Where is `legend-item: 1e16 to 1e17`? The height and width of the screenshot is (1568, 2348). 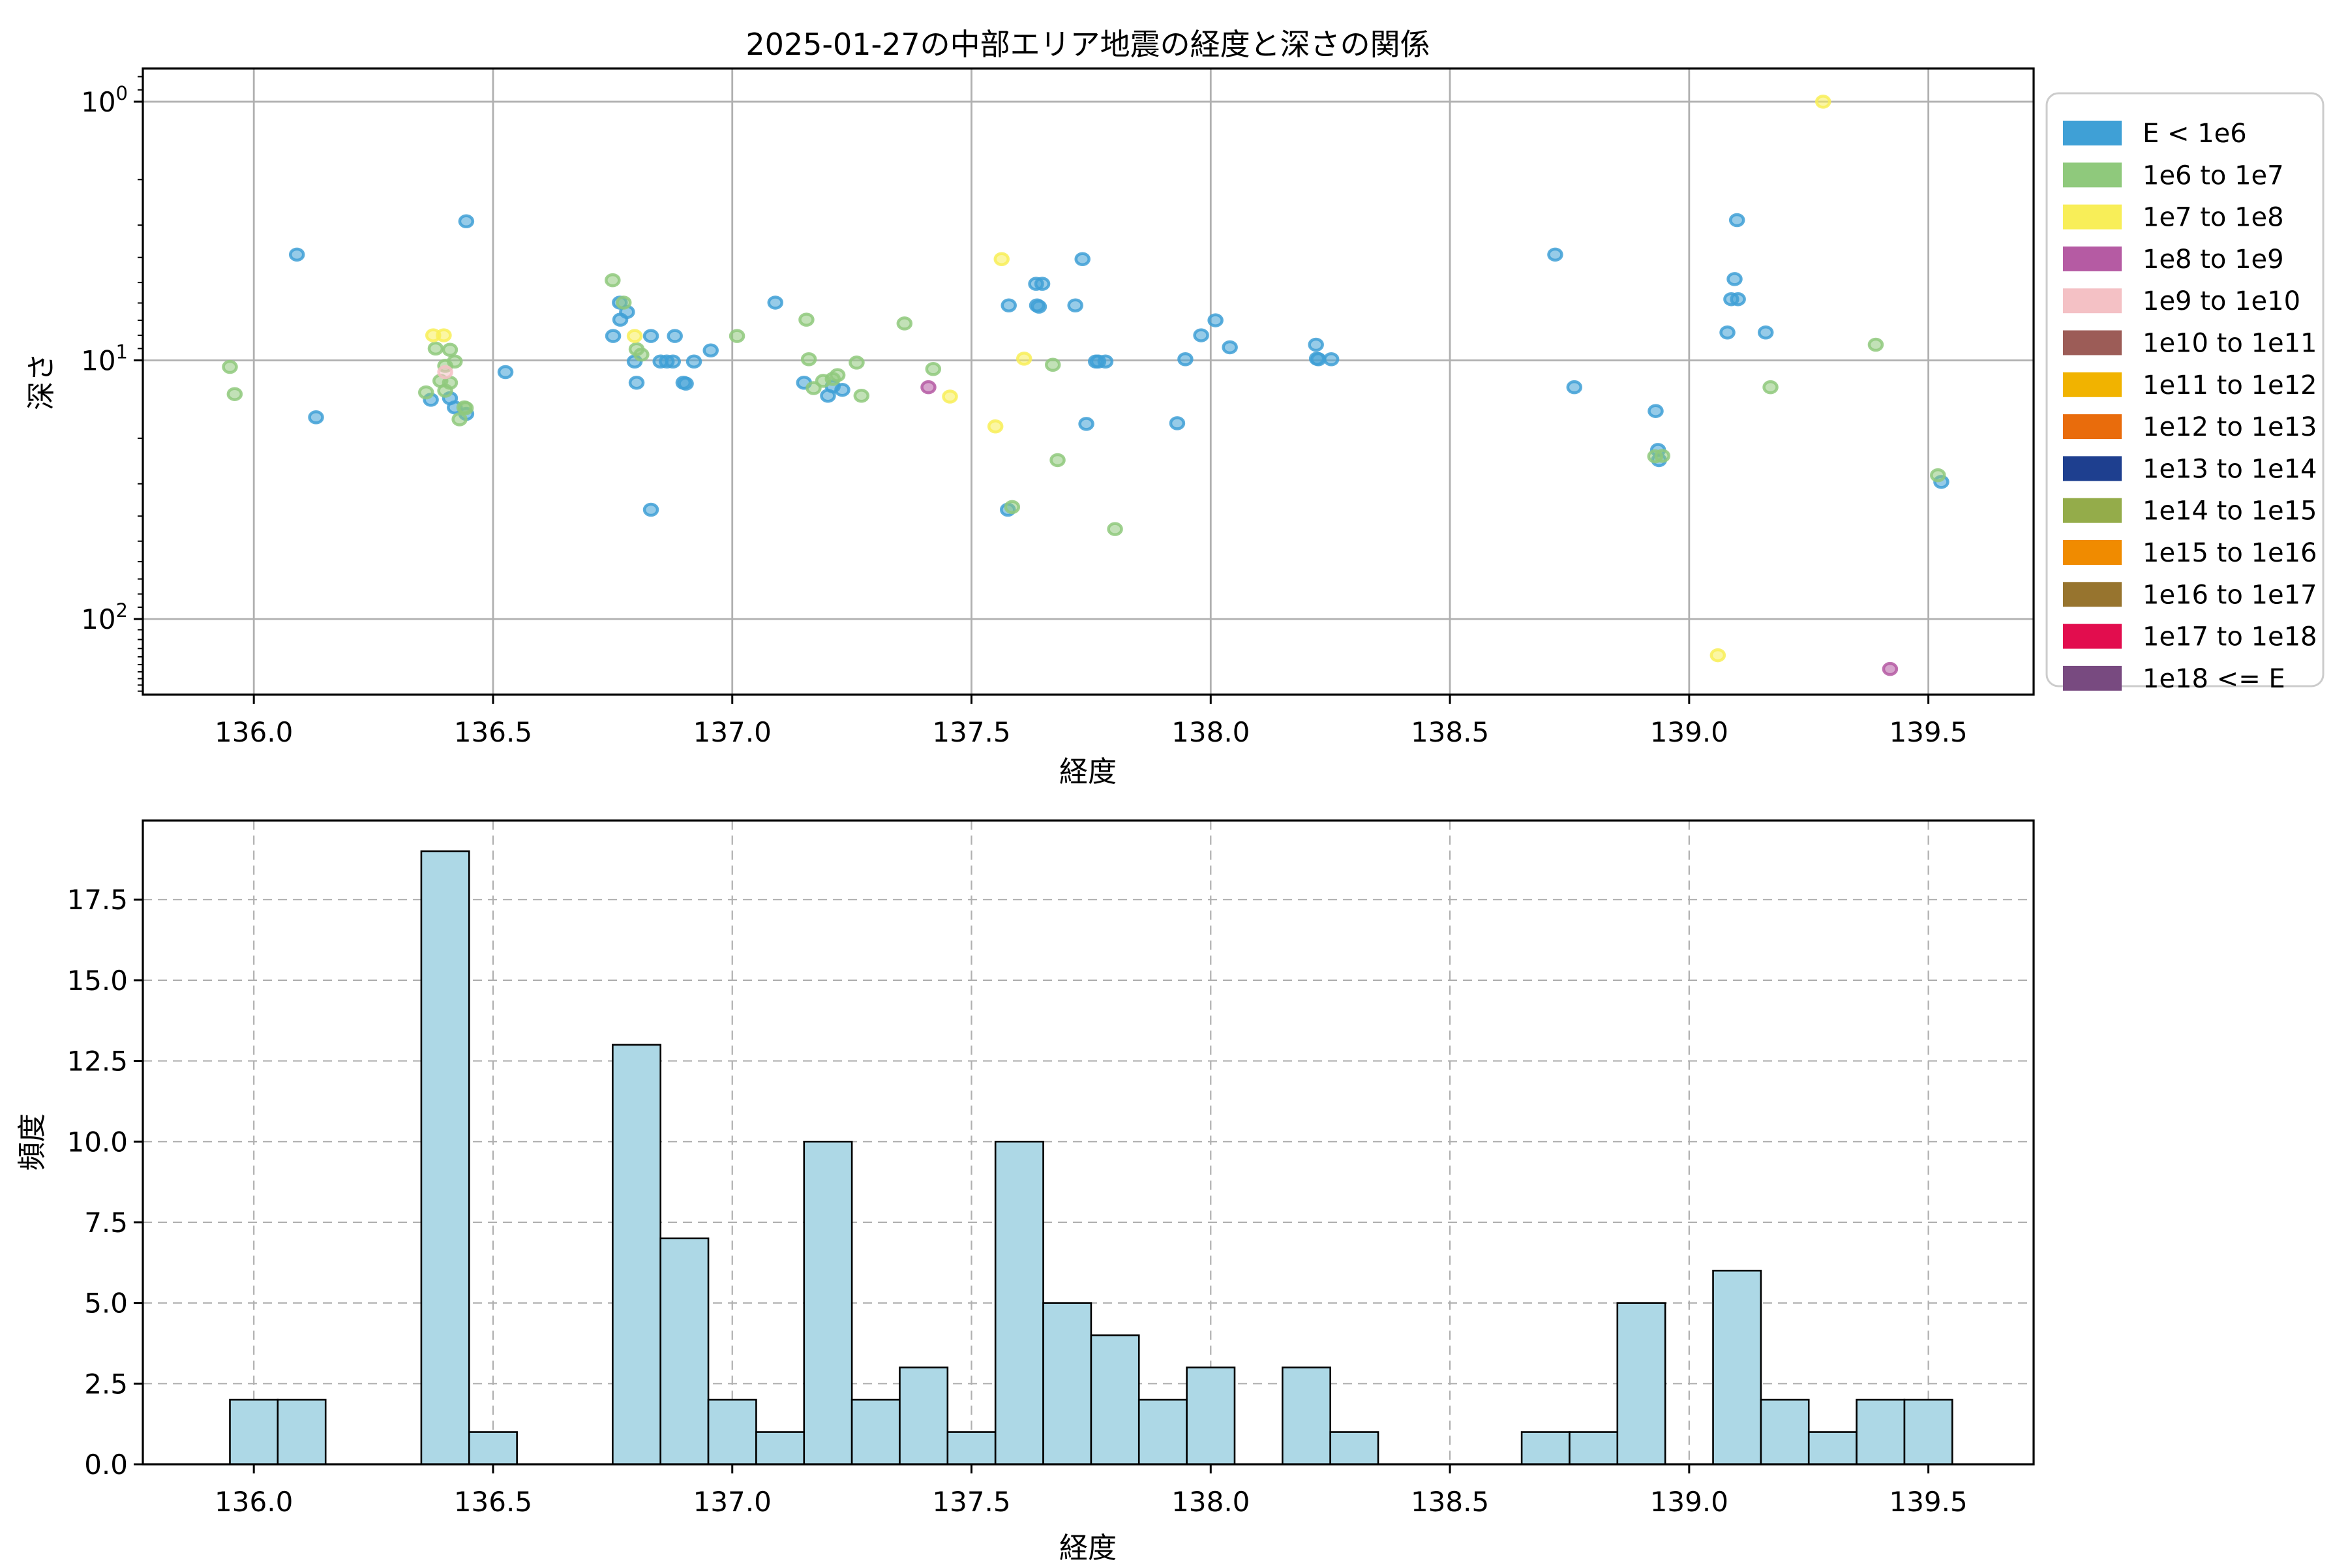
legend-item: 1e16 to 1e17 is located at coordinates (2190, 595).